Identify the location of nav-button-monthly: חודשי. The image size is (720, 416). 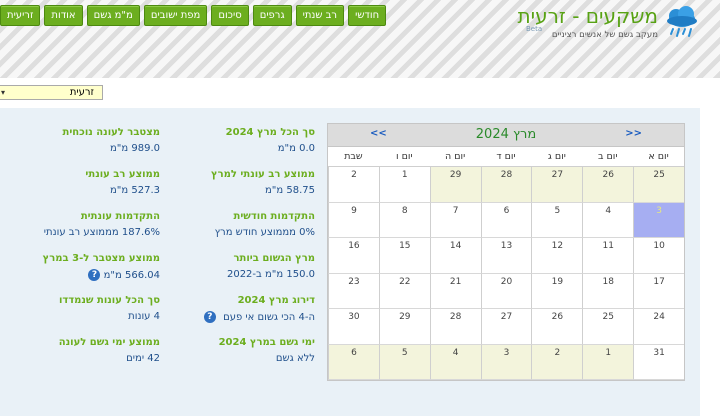
(367, 15).